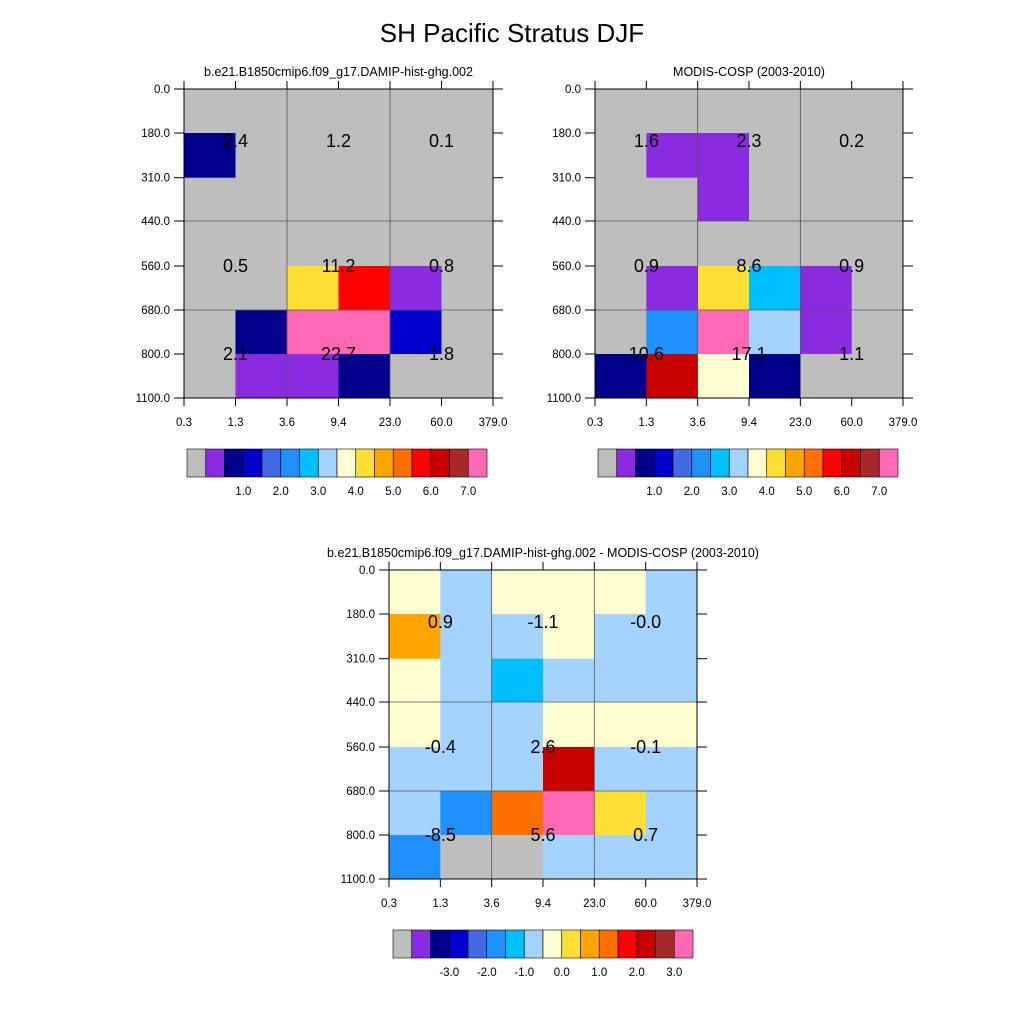 The width and height of the screenshot is (1024, 1029). What do you see at coordinates (512, 33) in the screenshot?
I see `main-title: SH Pacific Stratus DJF` at bounding box center [512, 33].